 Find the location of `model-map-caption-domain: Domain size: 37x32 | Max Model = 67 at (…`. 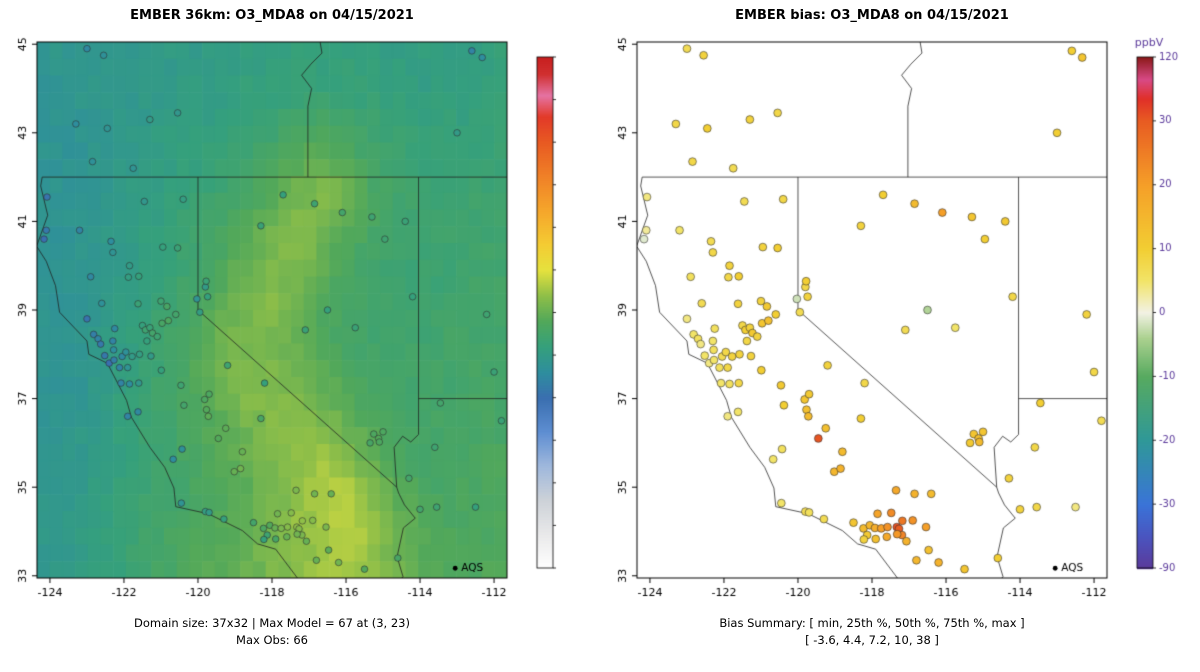

model-map-caption-domain: Domain size: 37x32 | Max Model = 67 at (… is located at coordinates (271, 623).